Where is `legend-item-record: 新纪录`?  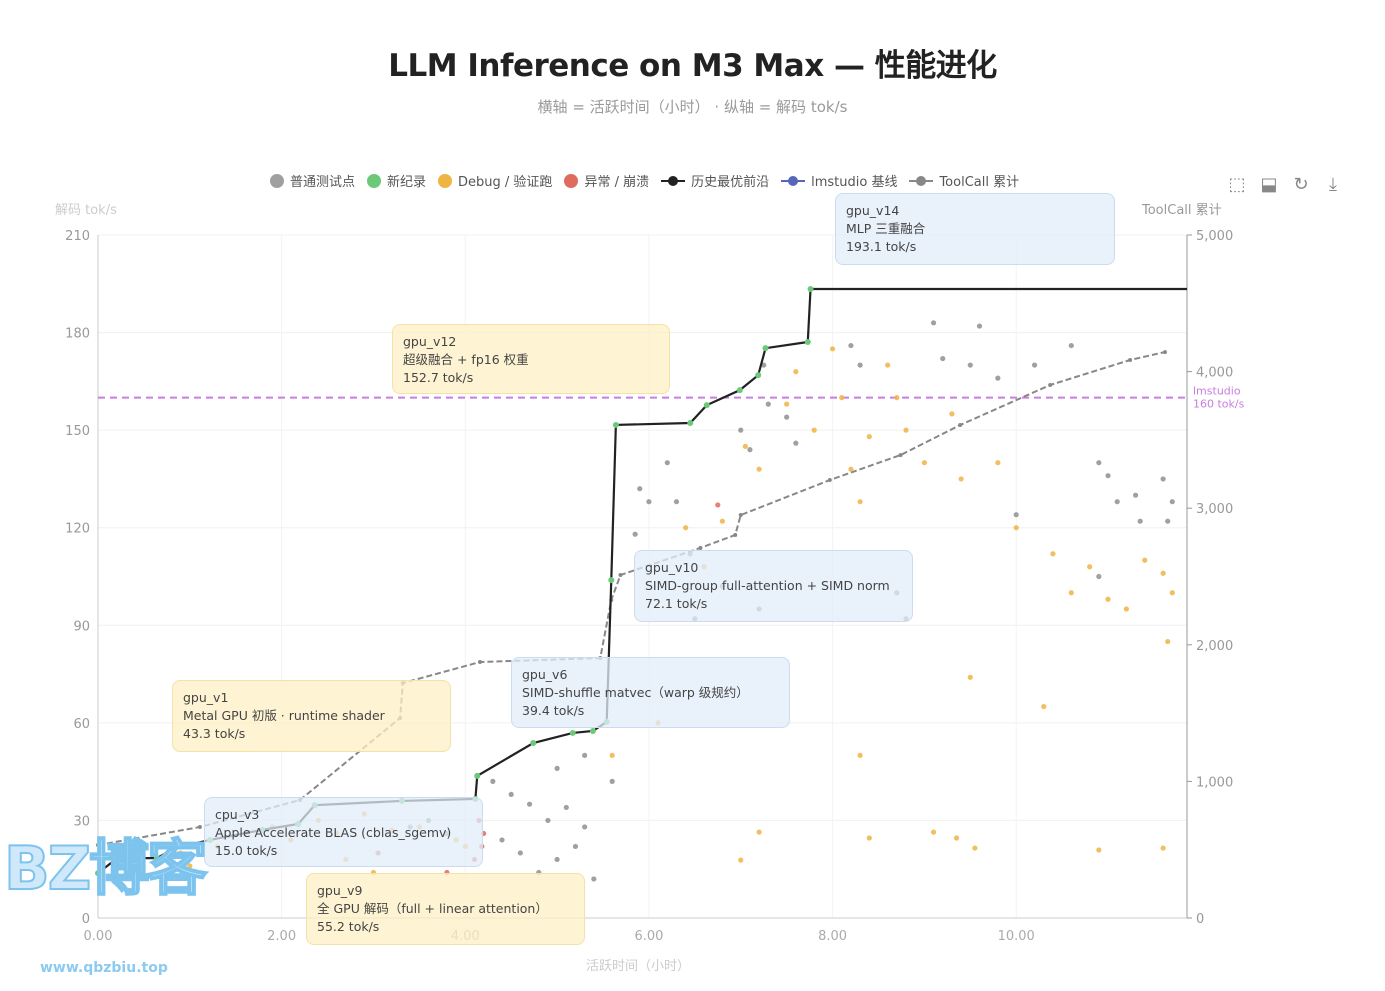 legend-item-record: 新纪录 is located at coordinates (396, 180).